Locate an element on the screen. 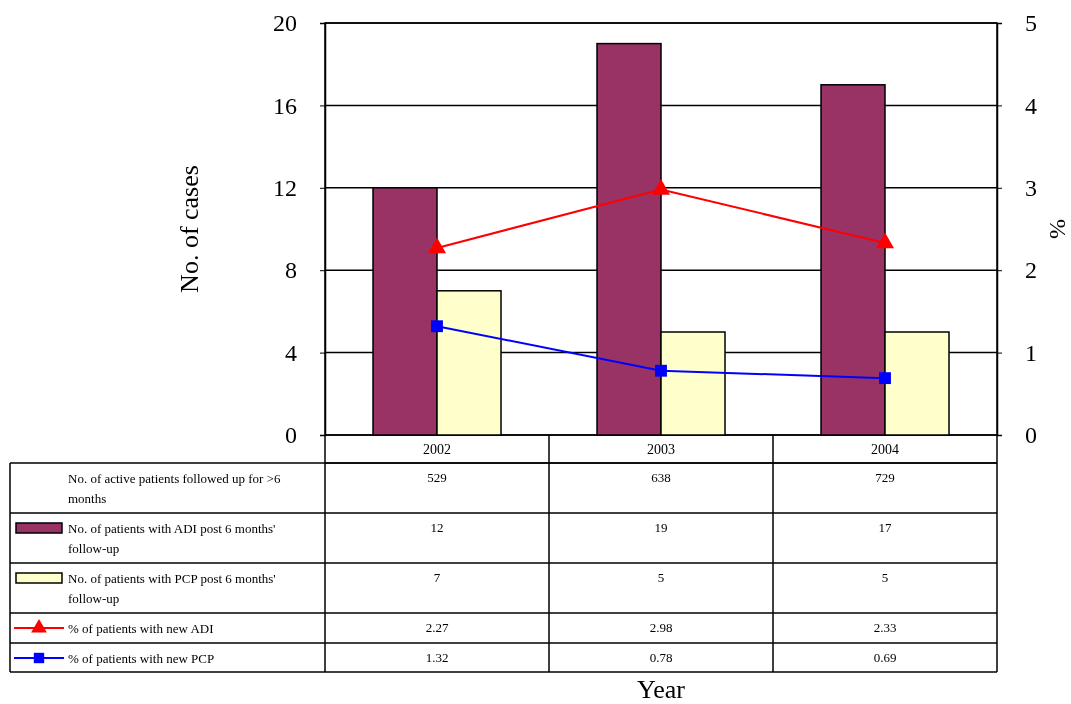 This screenshot has width=1071, height=704. x-tick-label: 2003 is located at coordinates (661, 449).